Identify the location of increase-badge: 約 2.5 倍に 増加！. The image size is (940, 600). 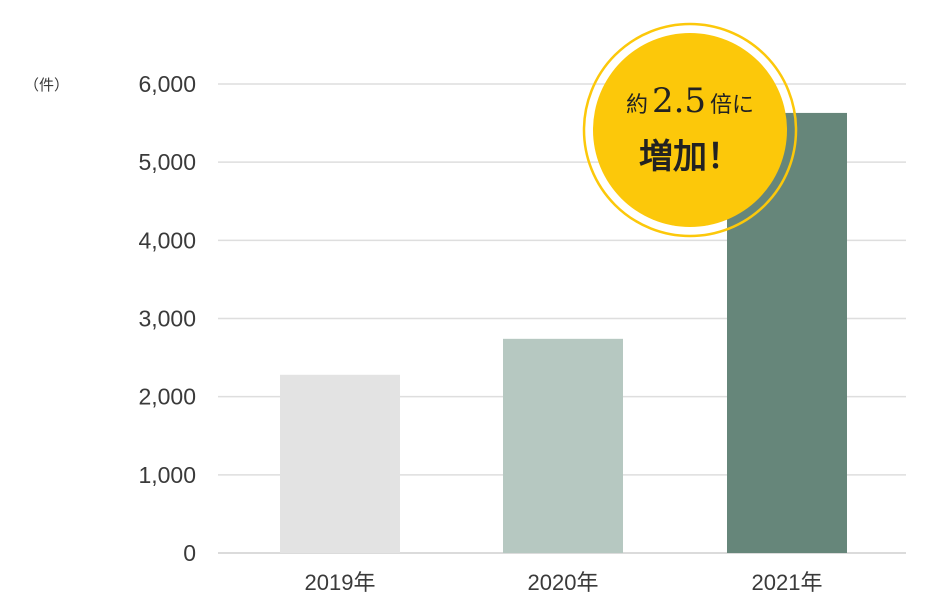
(690, 130).